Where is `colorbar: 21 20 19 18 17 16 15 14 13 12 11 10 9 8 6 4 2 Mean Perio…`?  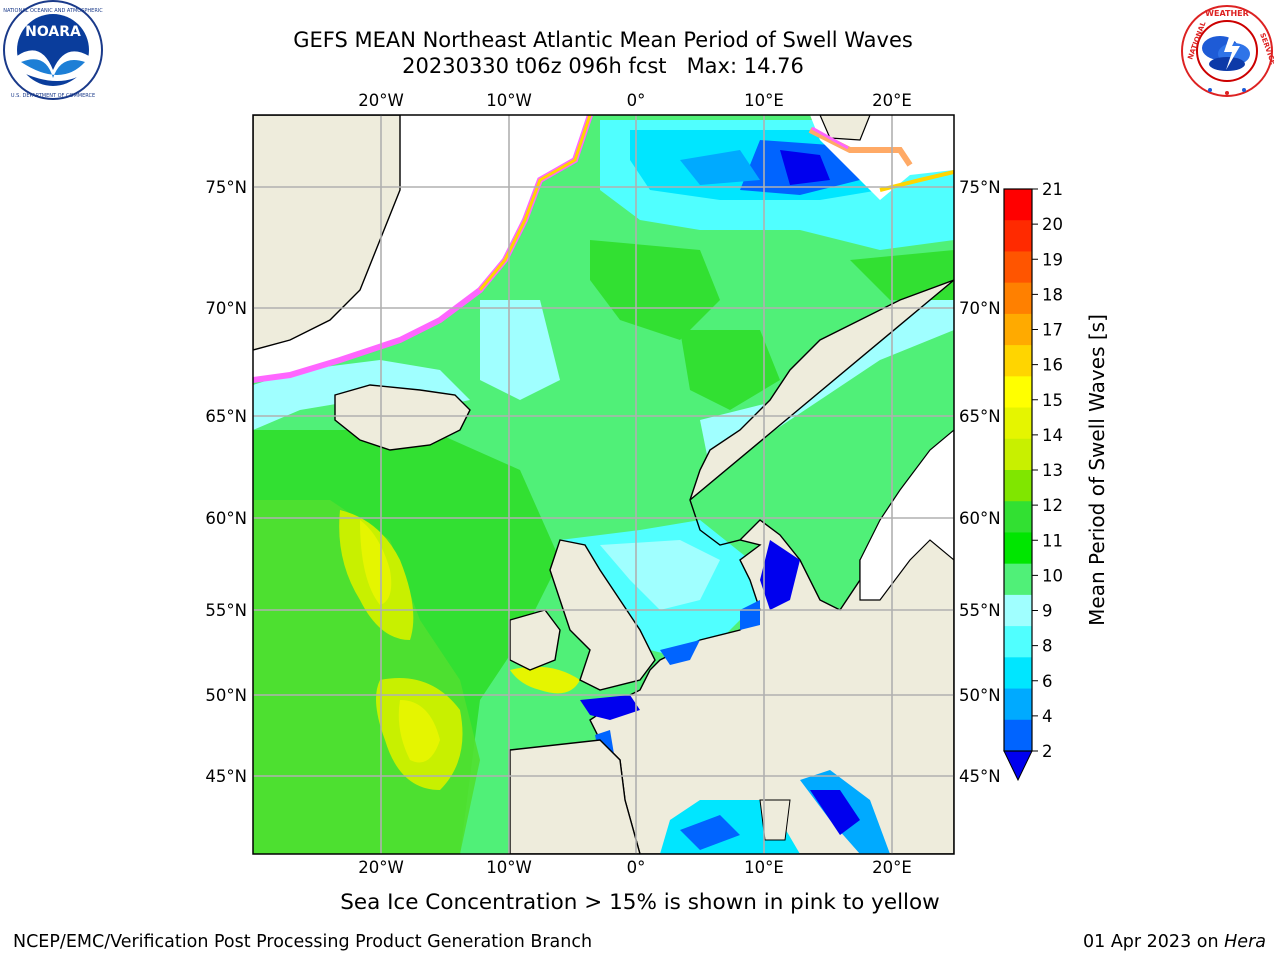
colorbar: 21 20 19 18 17 16 15 14 13 12 11 10 9 8 6 4 2 Mean Perio… is located at coordinates (1056, 481).